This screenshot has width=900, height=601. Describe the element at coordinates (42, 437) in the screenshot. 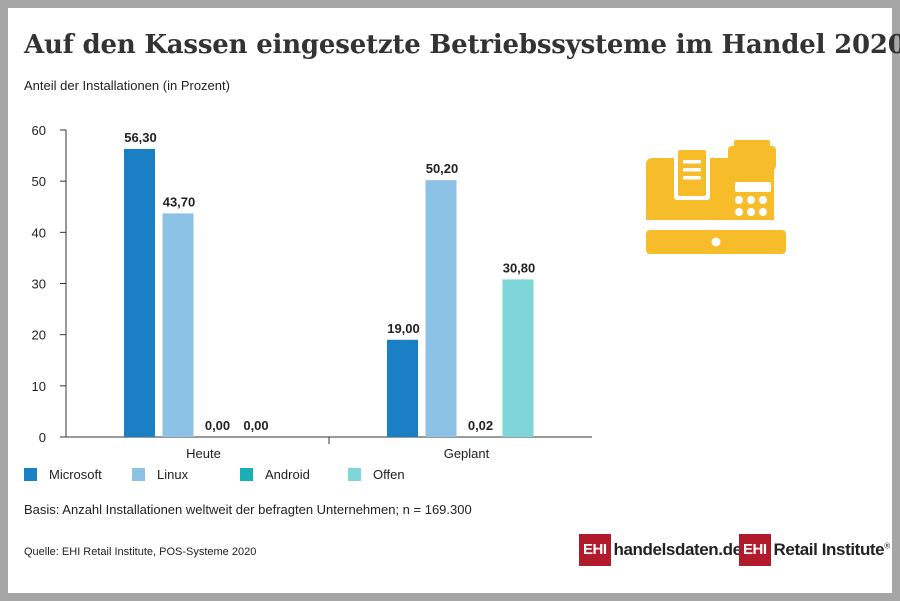

I see `y-tick-label: 0` at that location.